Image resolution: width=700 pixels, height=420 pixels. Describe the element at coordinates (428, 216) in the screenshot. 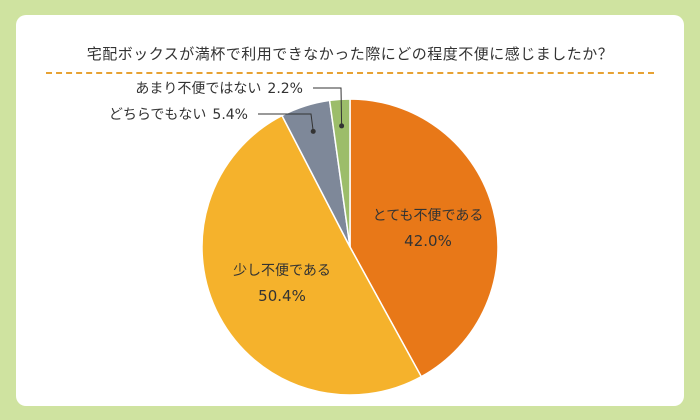

I see `slice-label-1: とても不便である` at that location.